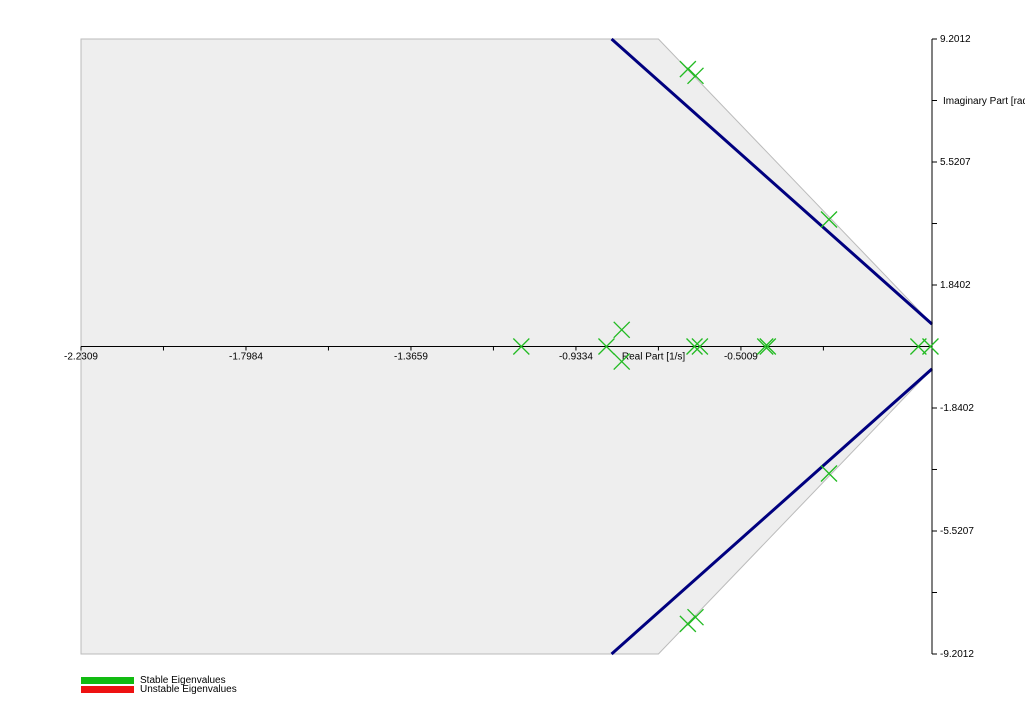 This screenshot has width=1025, height=723. I want to click on y-tick-label: 9.2012, so click(955, 39).